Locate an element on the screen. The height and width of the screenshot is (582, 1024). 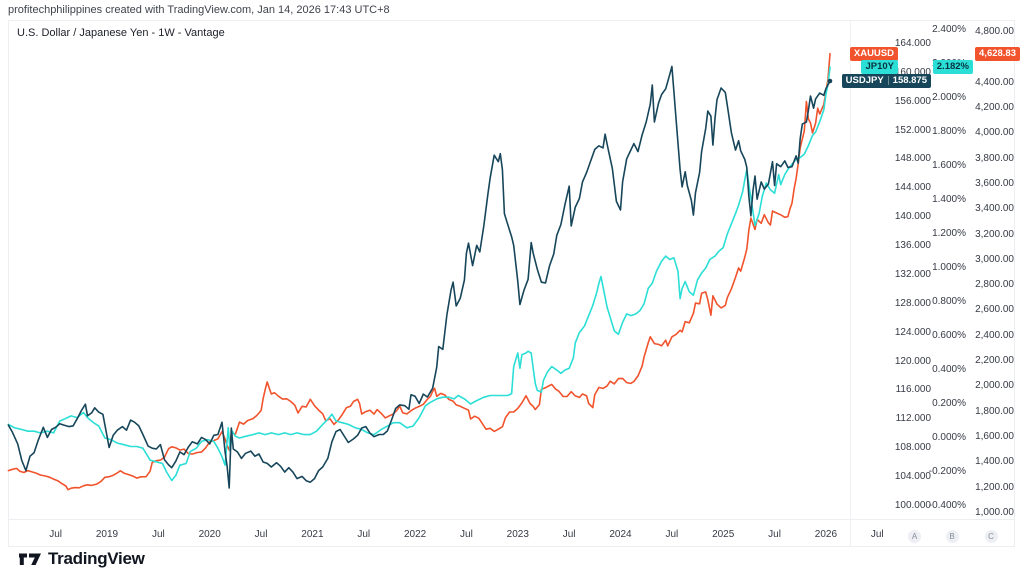
time-tick: 2020 is located at coordinates (209, 534).